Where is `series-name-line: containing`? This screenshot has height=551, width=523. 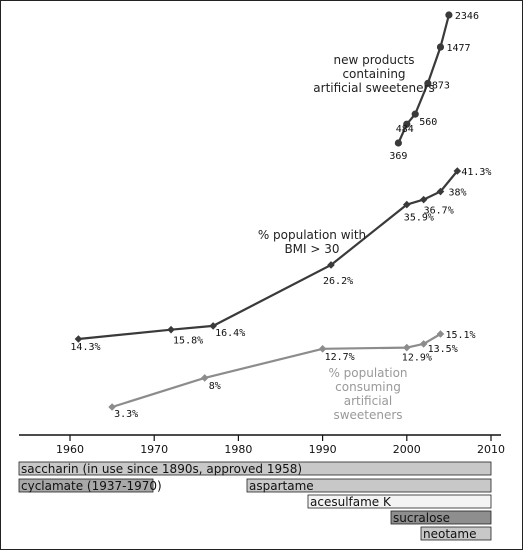 series-name-line: containing is located at coordinates (373, 74).